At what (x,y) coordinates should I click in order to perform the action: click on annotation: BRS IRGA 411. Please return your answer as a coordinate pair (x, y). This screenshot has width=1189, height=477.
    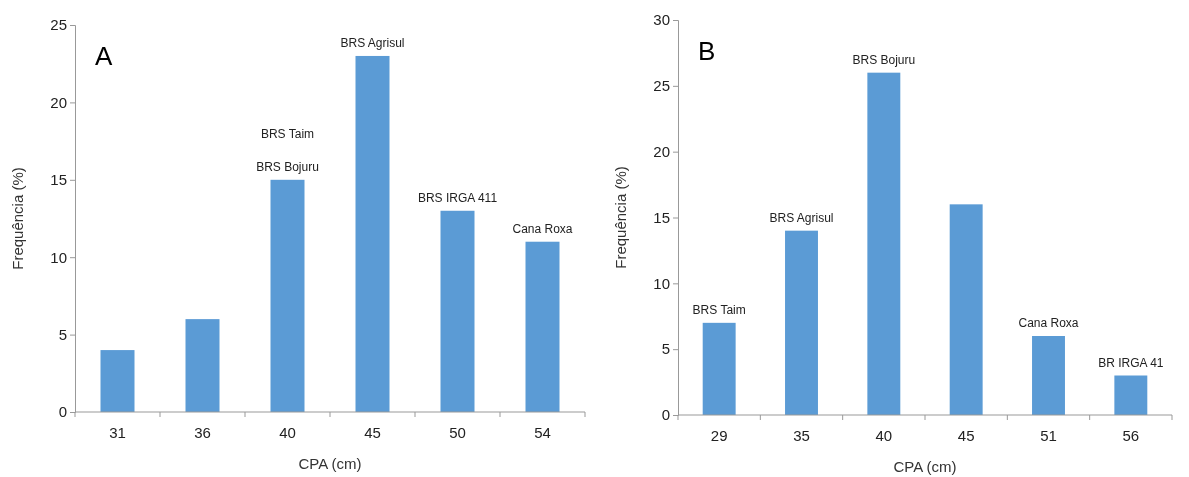
    Looking at the image, I should click on (457, 197).